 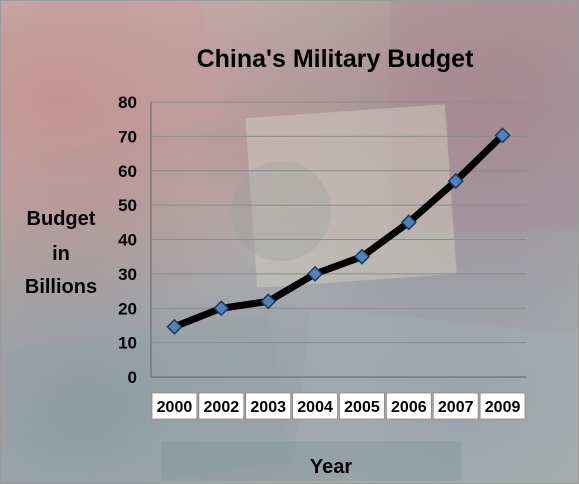 What do you see at coordinates (127, 343) in the screenshot?
I see `y-tick-label: 10` at bounding box center [127, 343].